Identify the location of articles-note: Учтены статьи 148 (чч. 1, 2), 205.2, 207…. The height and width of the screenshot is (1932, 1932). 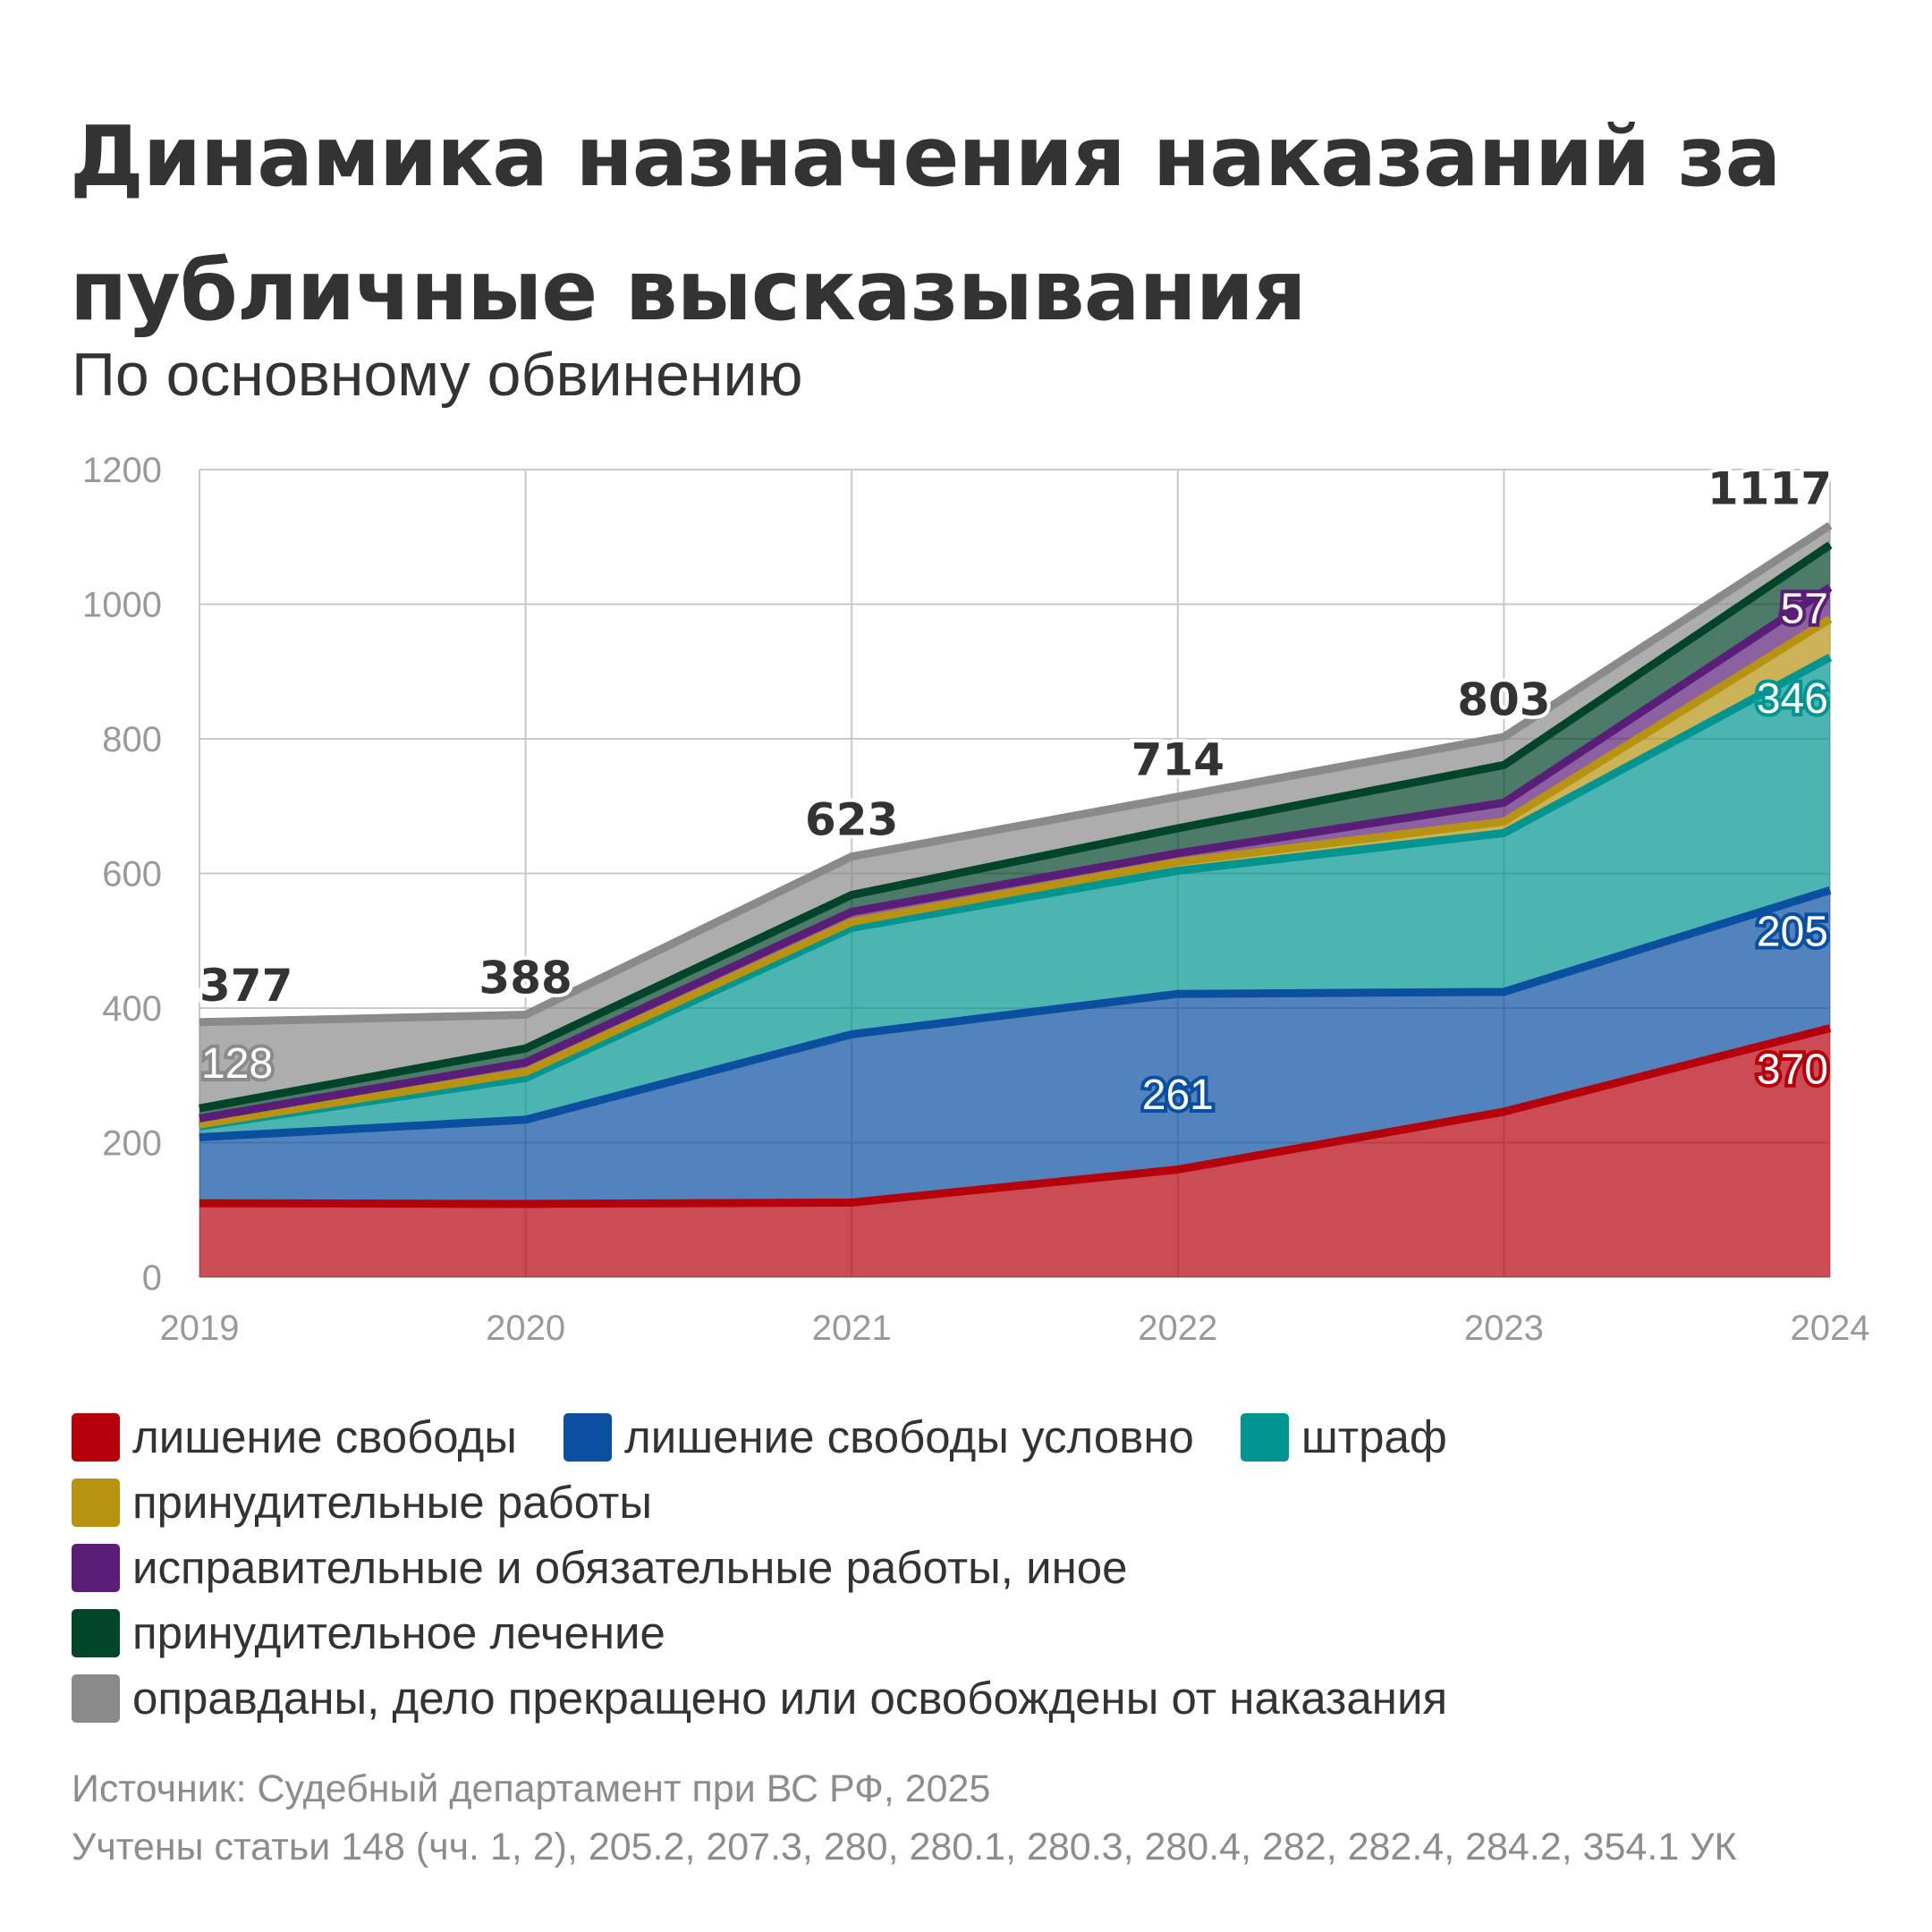
(904, 1847).